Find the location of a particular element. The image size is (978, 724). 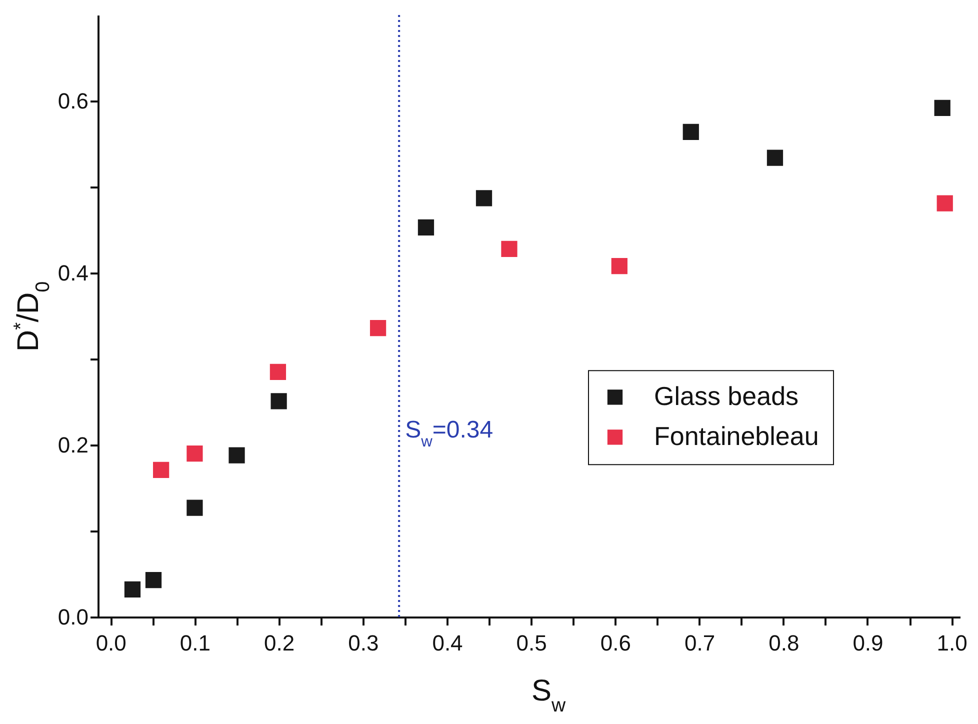

x-tick-label: 0.3 is located at coordinates (363, 643).